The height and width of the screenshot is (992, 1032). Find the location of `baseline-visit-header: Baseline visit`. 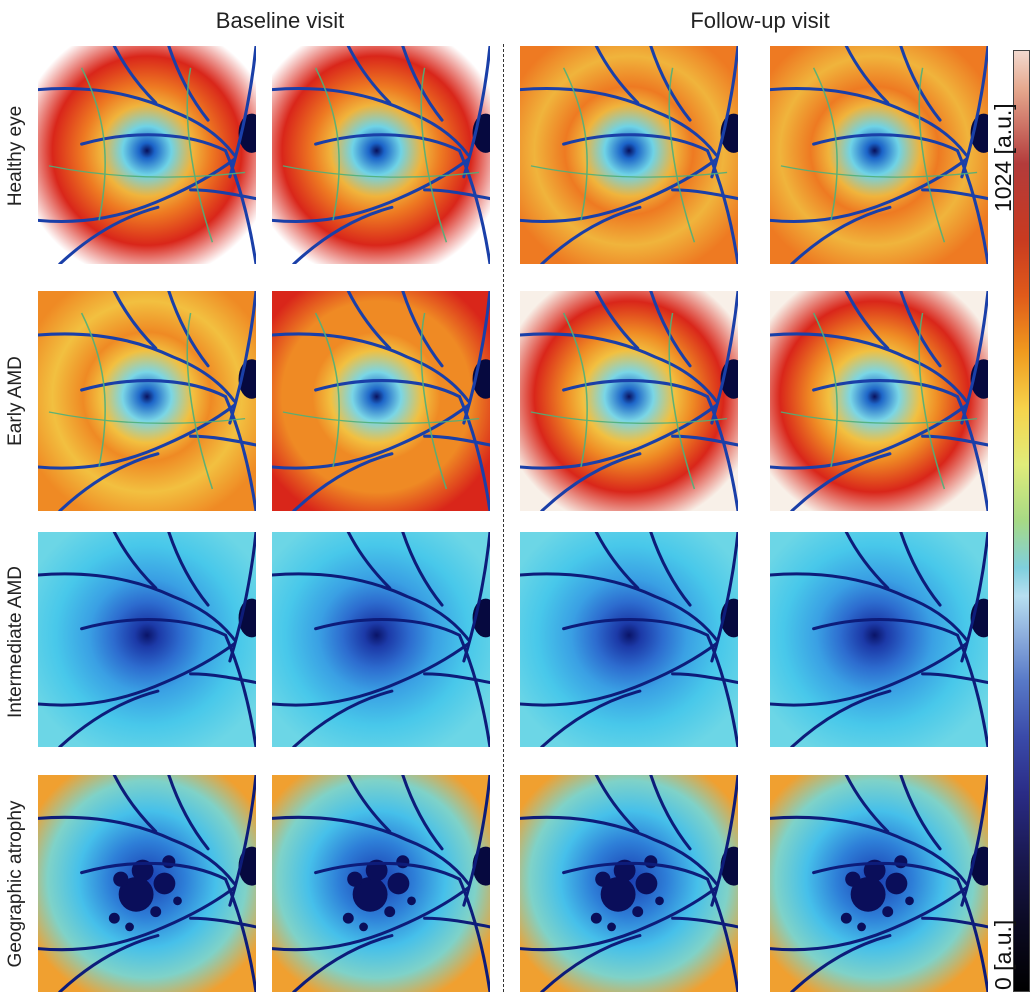

baseline-visit-header: Baseline visit is located at coordinates (280, 20).